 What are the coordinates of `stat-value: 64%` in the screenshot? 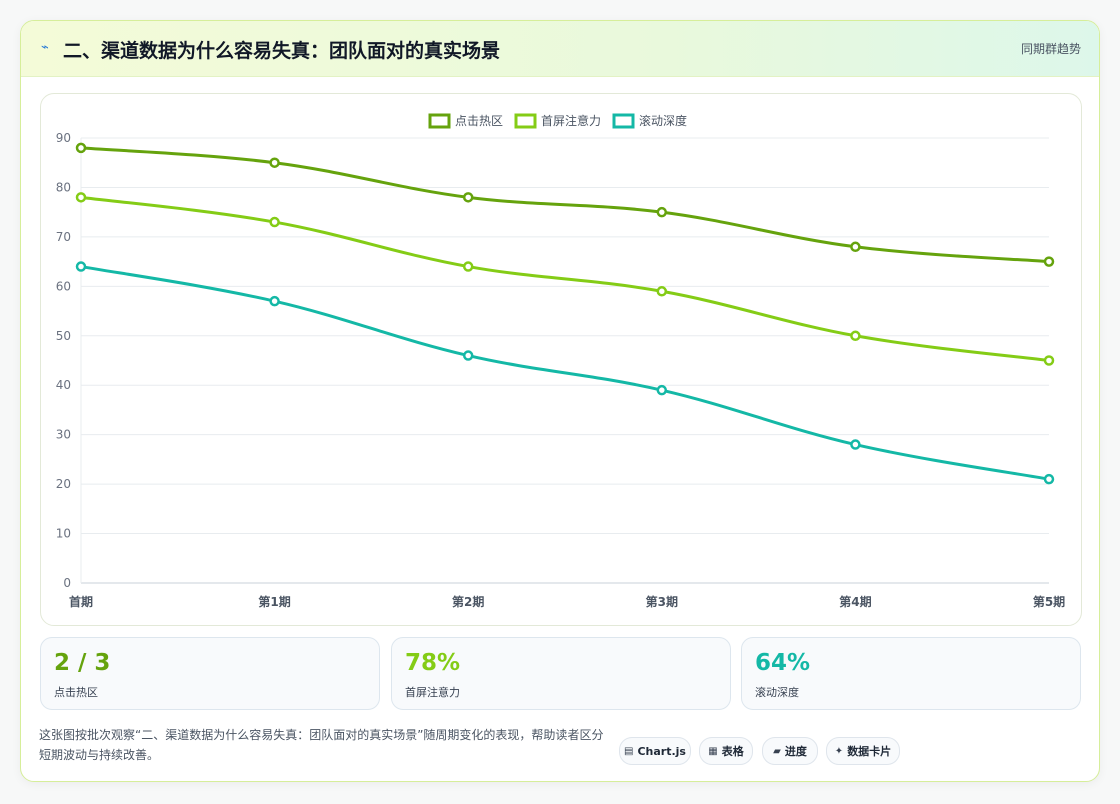 It's located at (783, 663).